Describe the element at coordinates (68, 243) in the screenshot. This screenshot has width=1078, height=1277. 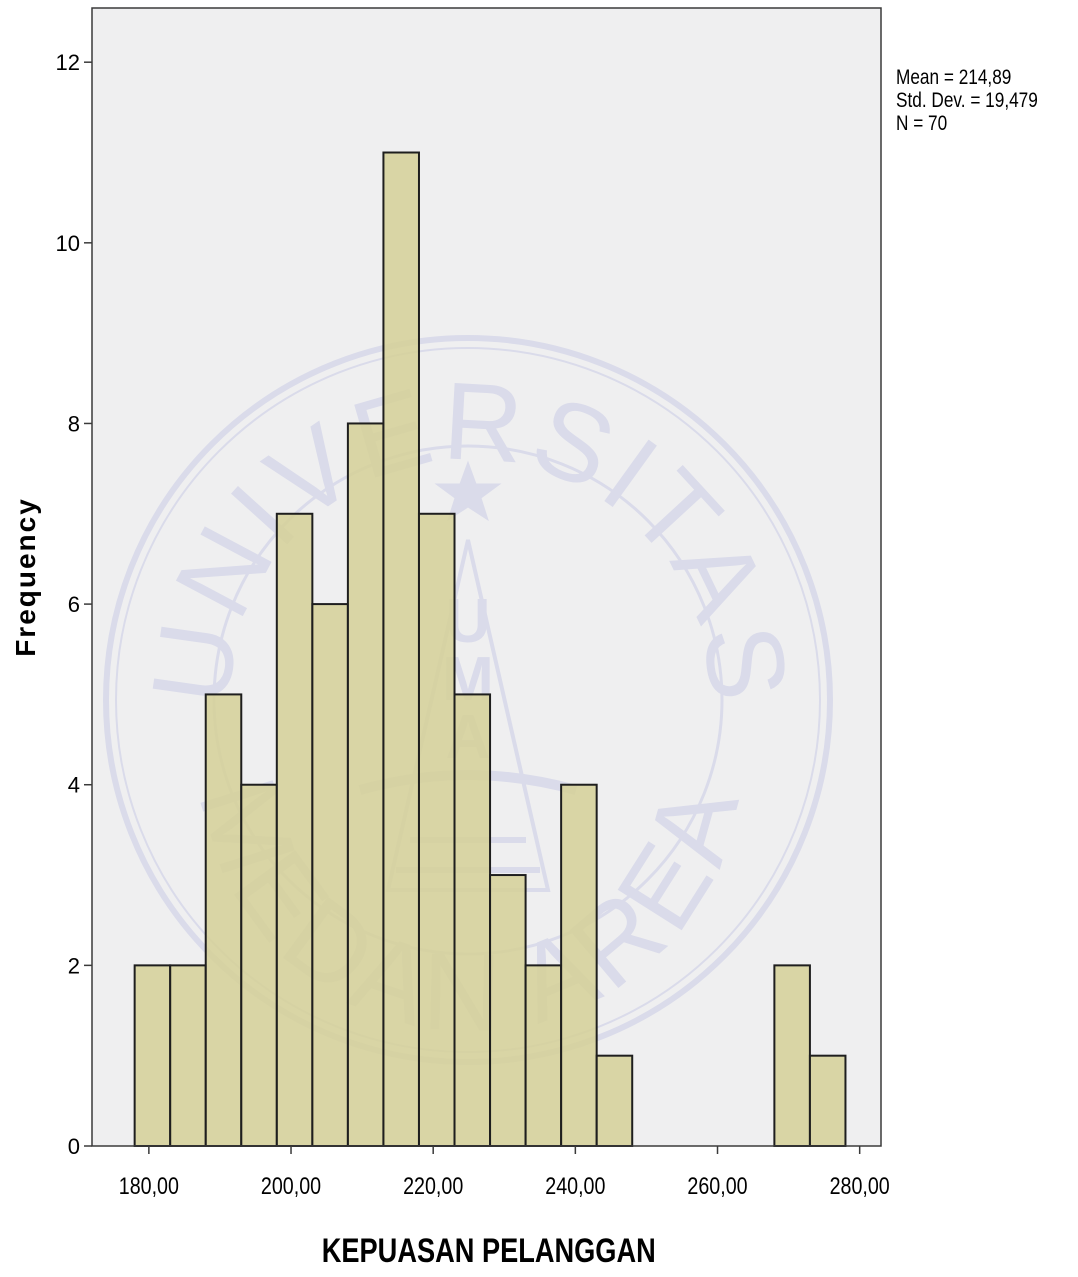
I see `y-tick-label: 10` at that location.